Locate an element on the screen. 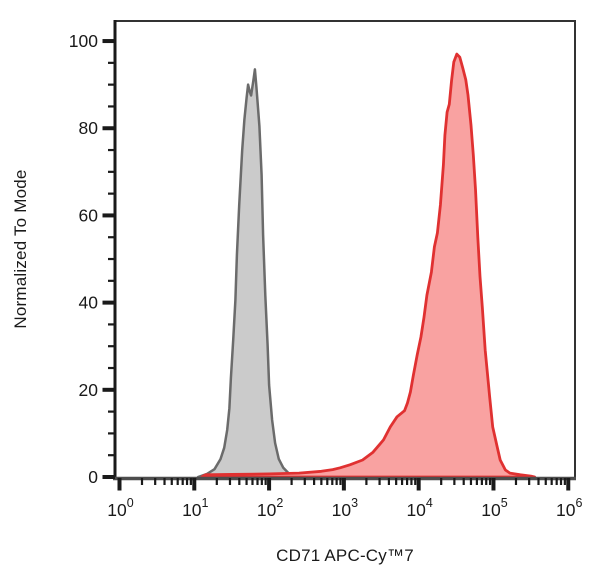  y-axis-title: Normalized To Mode is located at coordinates (20, 249).